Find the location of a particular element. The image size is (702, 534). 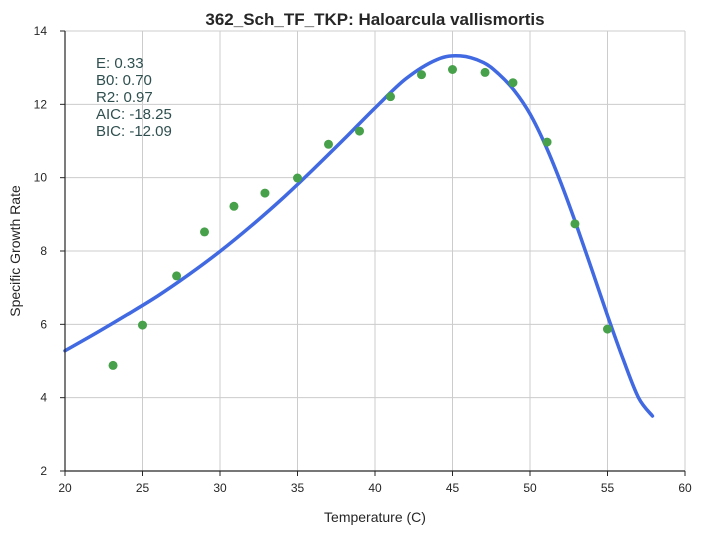

x-tick-label: 45 is located at coordinates (453, 488).